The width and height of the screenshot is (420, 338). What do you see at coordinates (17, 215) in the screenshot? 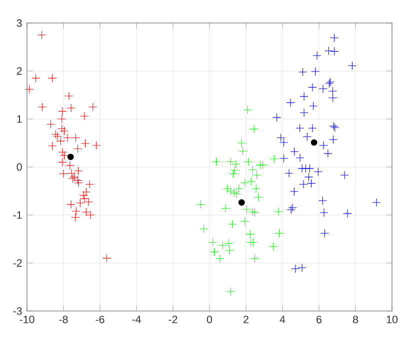
I see `y-tick-label: -1` at bounding box center [17, 215].